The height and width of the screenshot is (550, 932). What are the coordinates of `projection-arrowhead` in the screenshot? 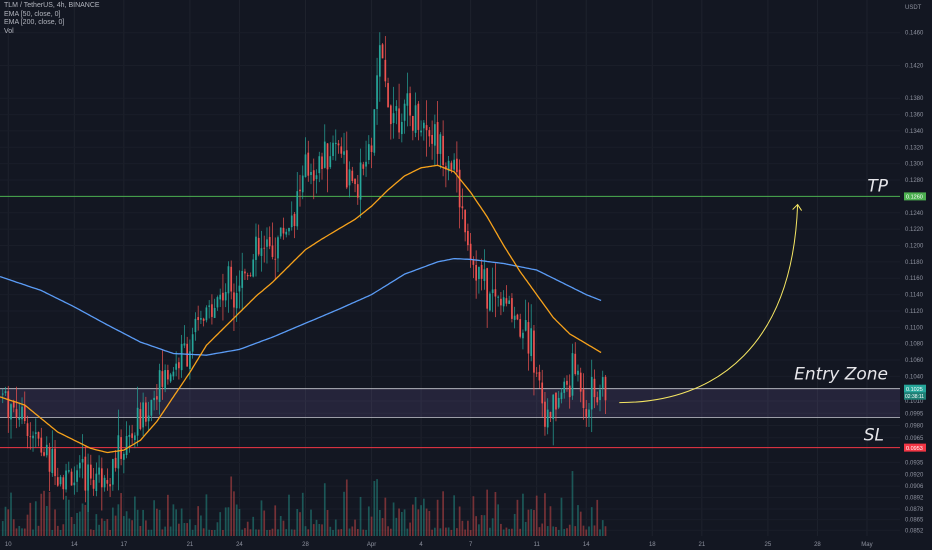 It's located at (797, 207).